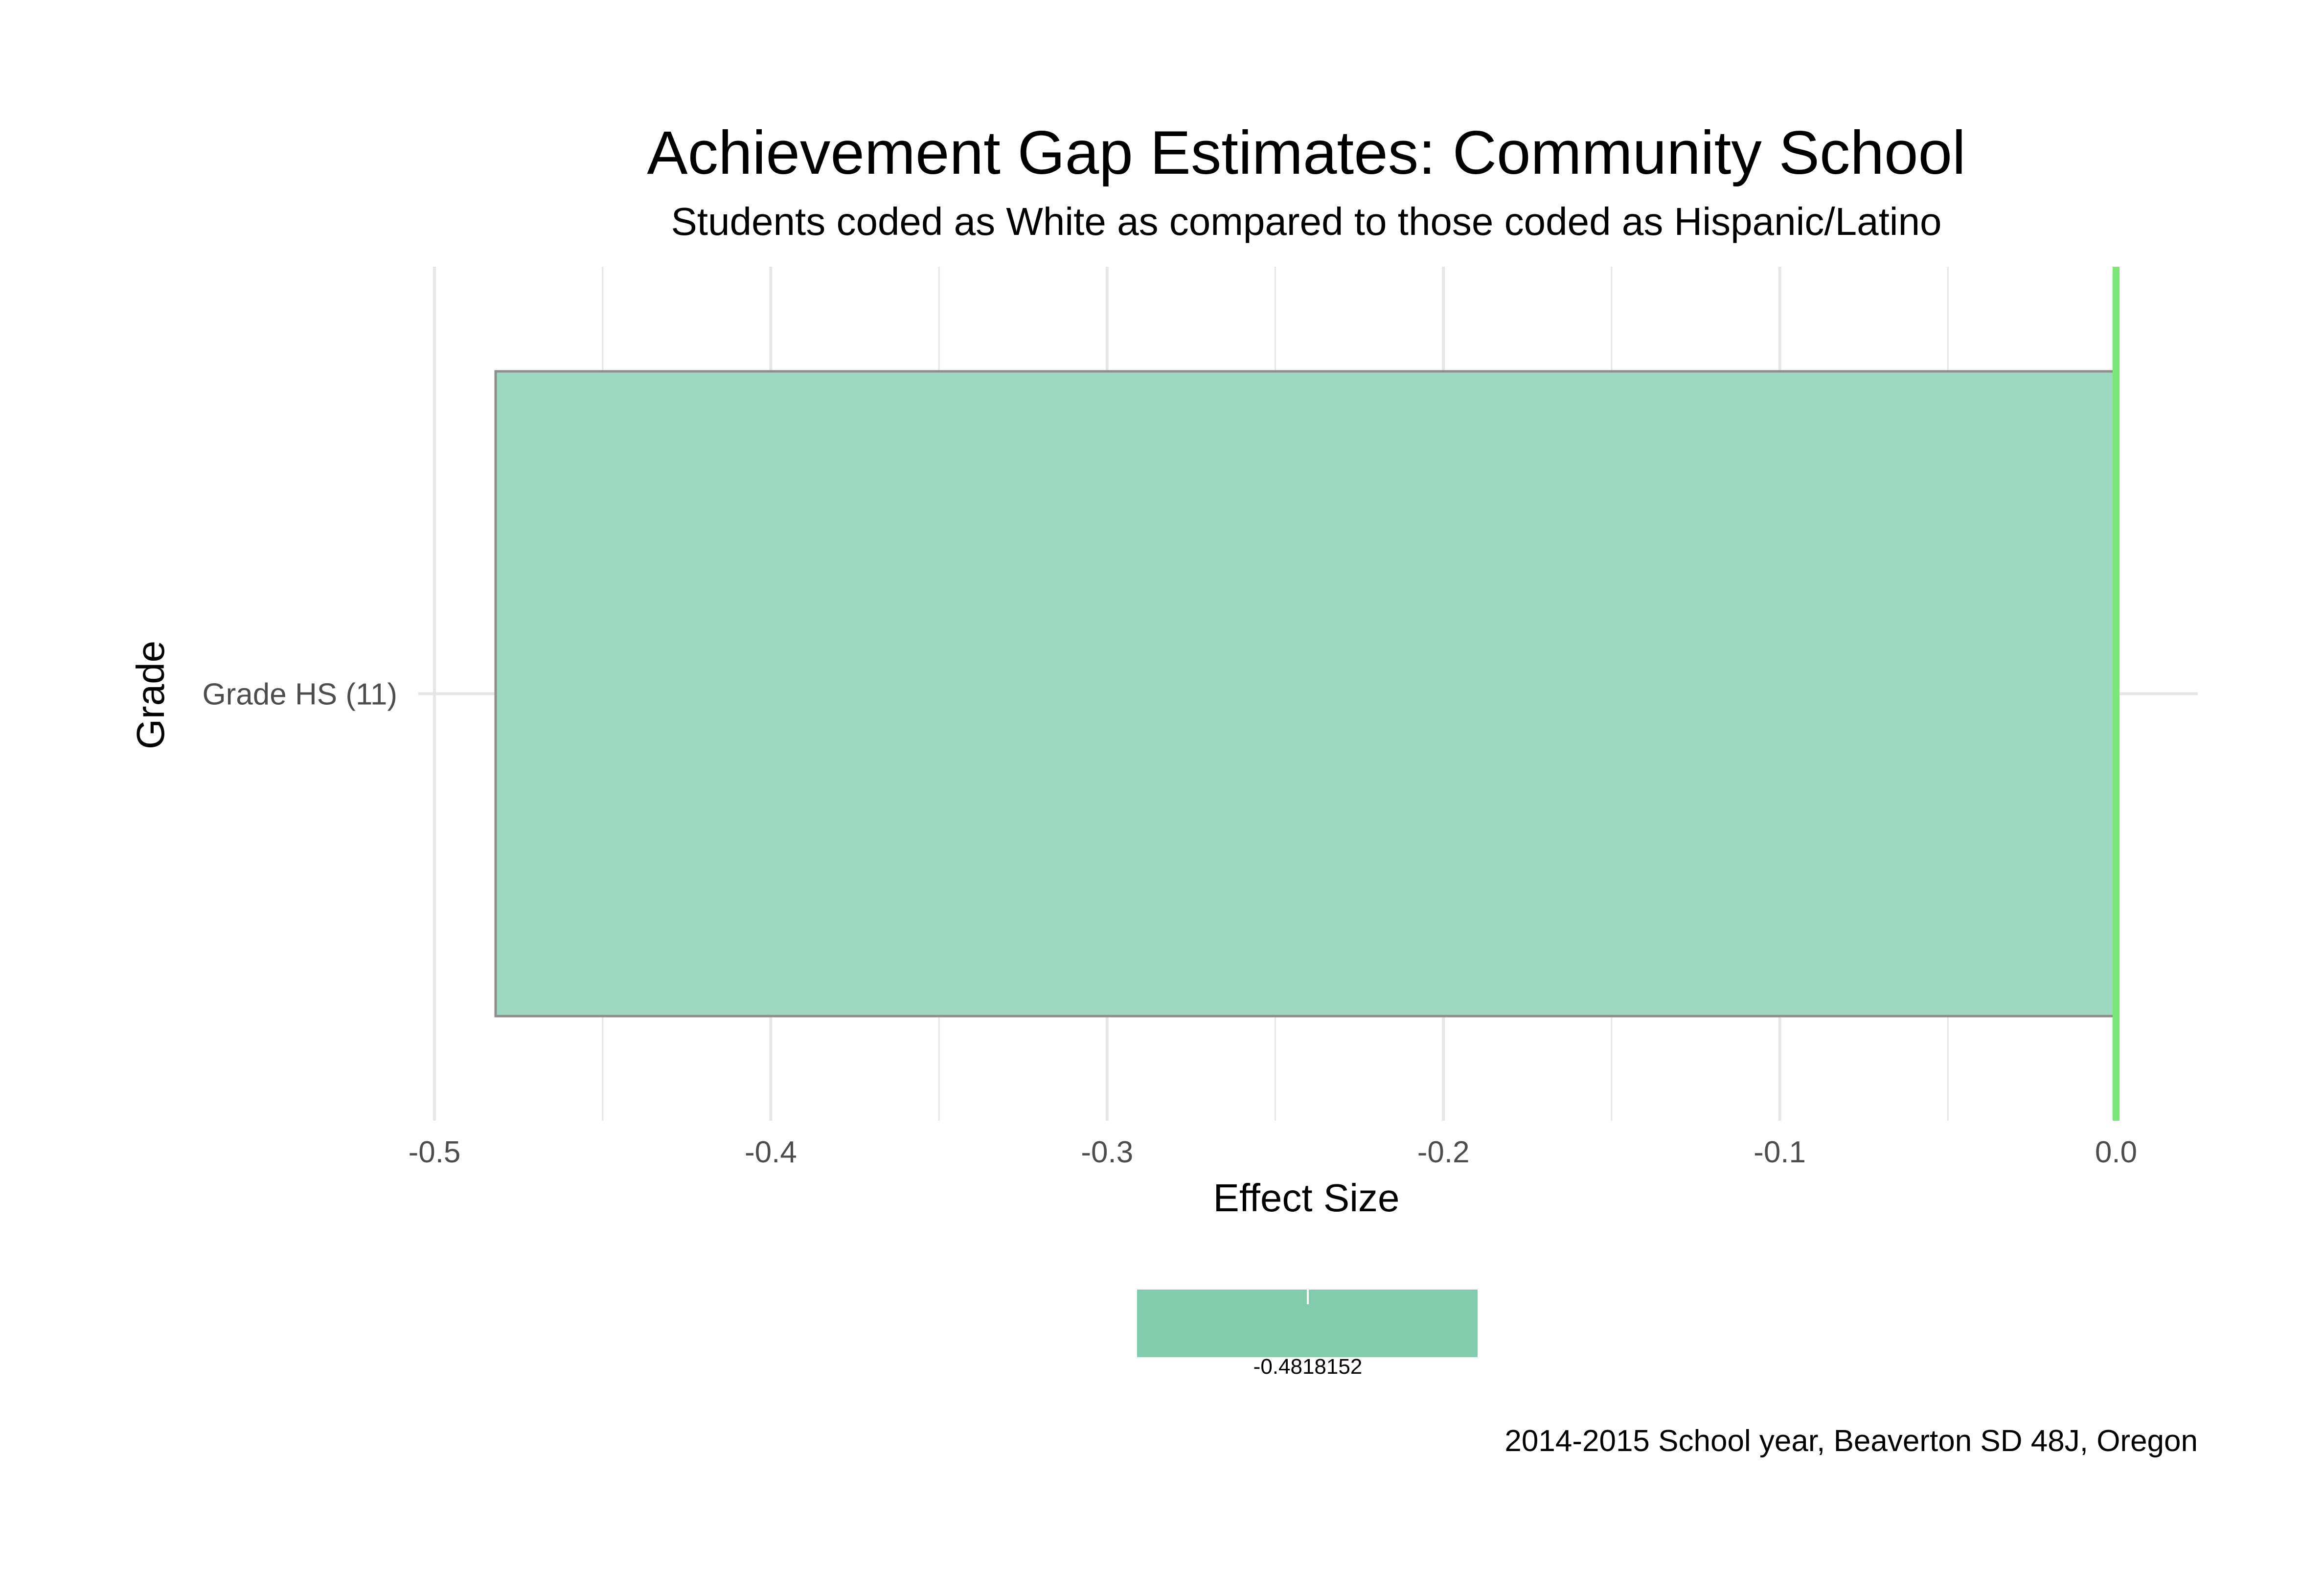  What do you see at coordinates (1444, 1152) in the screenshot?
I see `x-tick-label: -0.2` at bounding box center [1444, 1152].